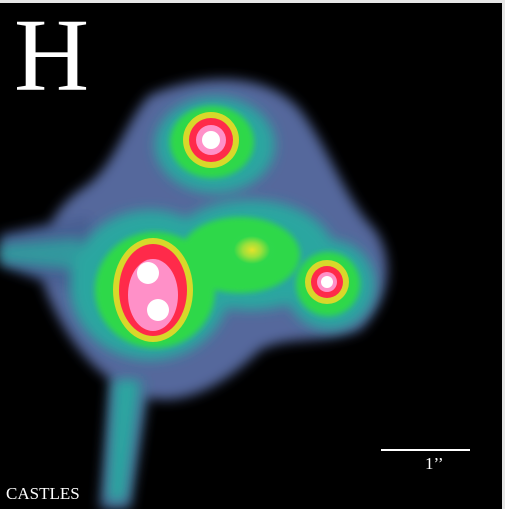  I want to click on quasar-image-top, so click(211, 140).